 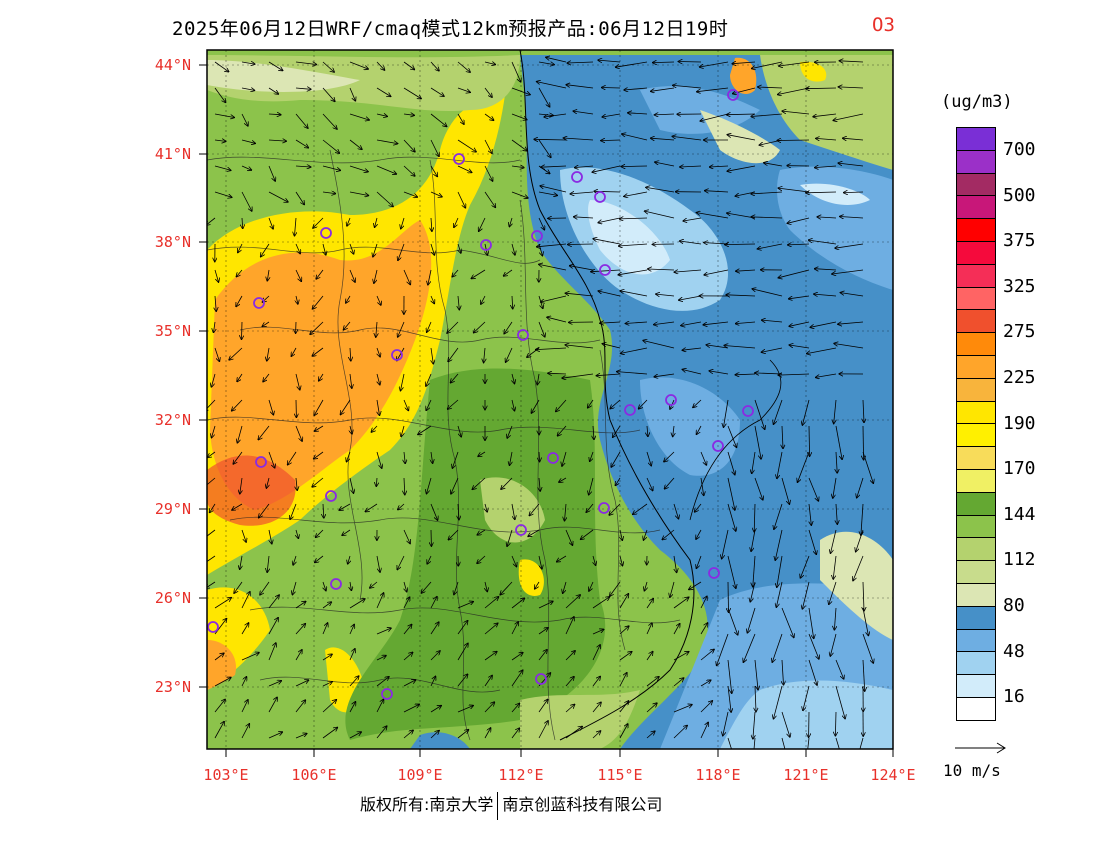 I want to click on city-marker, so click(x=553, y=458).